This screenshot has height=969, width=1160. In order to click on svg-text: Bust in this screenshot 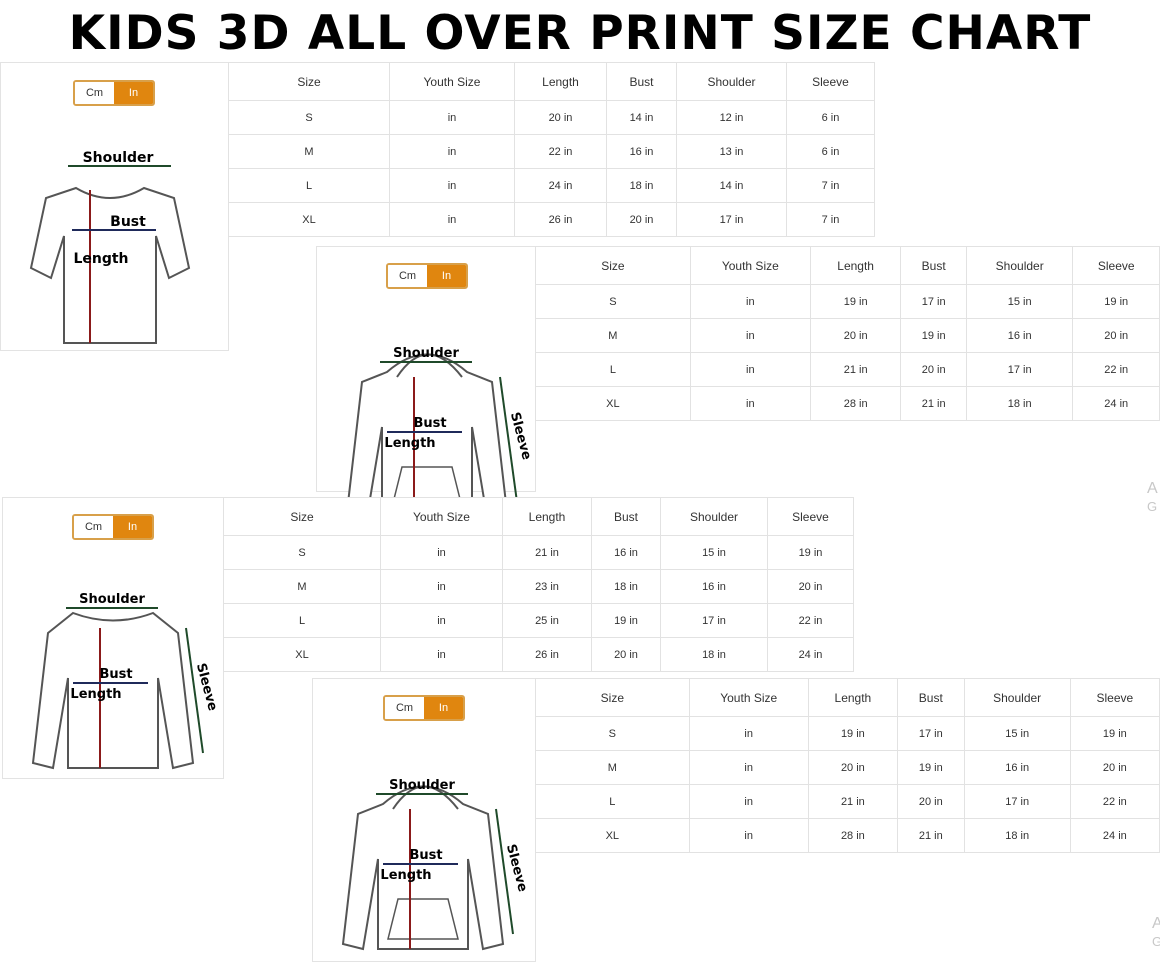, I will do `click(429, 423)`.